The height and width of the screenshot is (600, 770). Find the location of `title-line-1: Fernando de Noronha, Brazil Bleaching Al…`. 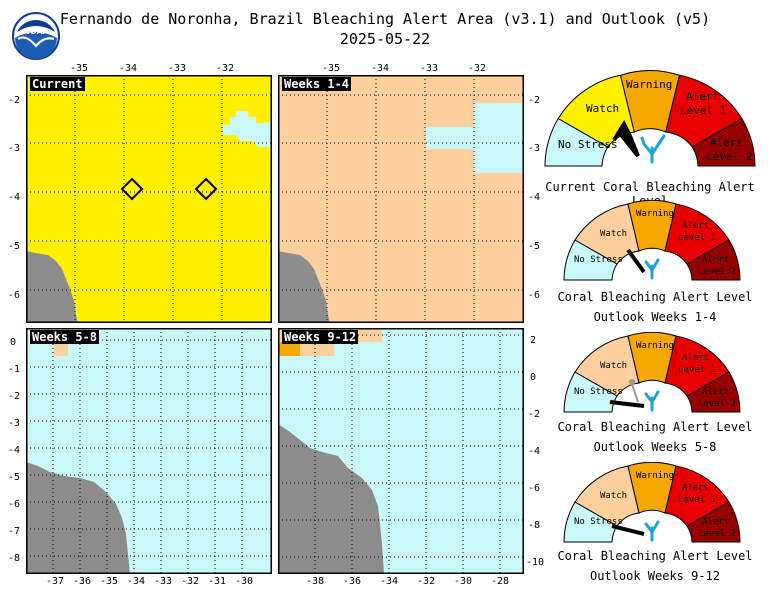

title-line-1: Fernando de Noronha, Brazil Bleaching Al… is located at coordinates (385, 19).